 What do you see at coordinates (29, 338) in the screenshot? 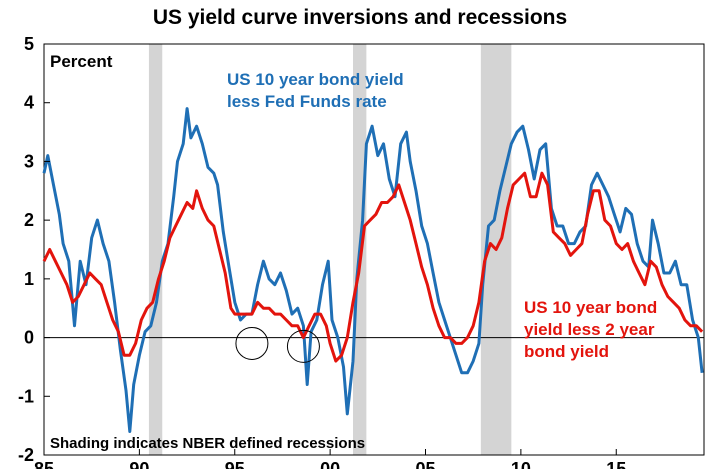
I see `y-tick-label: 0` at bounding box center [29, 338].